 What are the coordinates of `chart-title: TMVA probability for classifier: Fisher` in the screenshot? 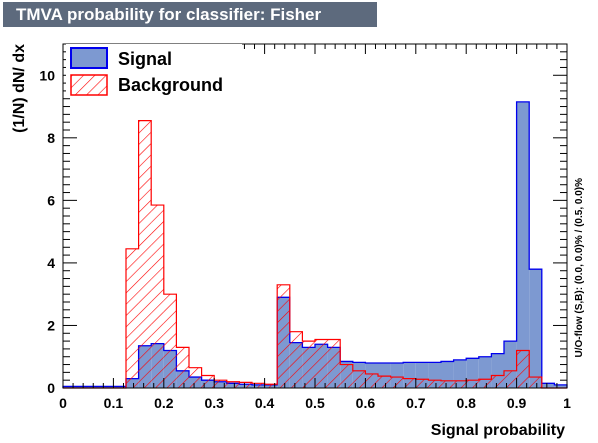 It's located at (190, 14).